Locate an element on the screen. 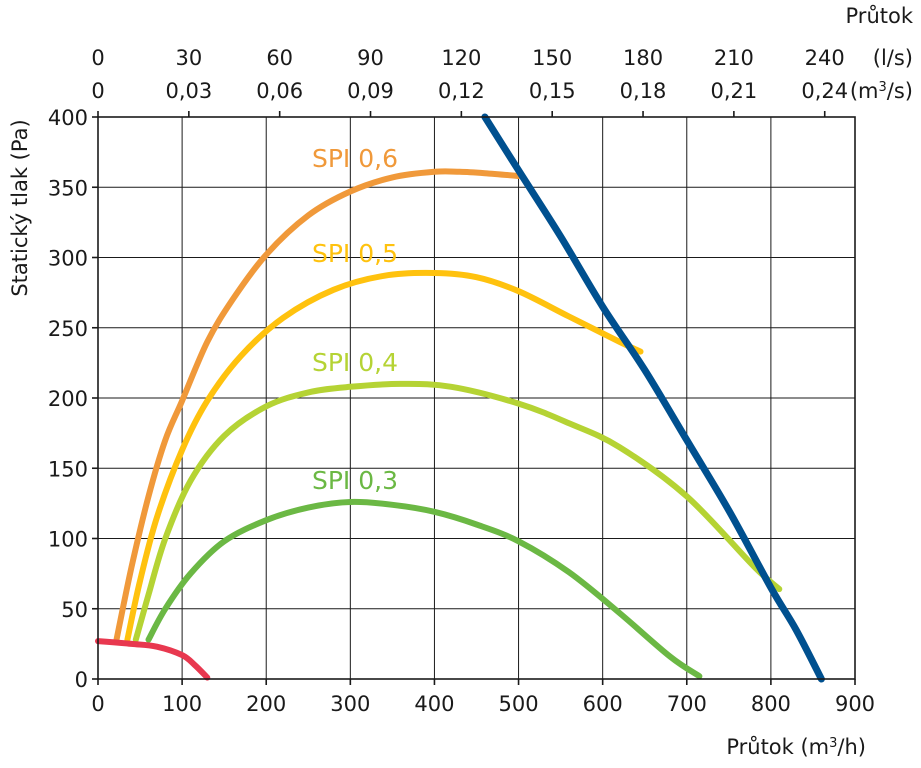  y-tick-label: 0 is located at coordinates (81, 680).